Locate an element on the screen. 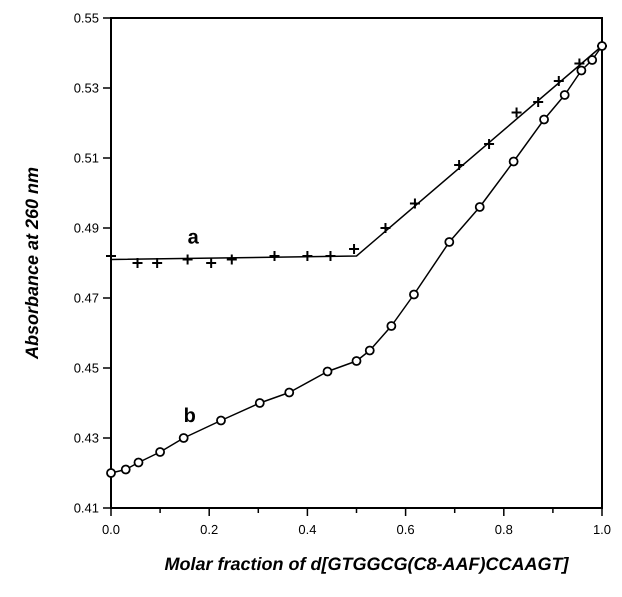  x-axis-title: Molar fraction of d[GTGGCG(C8-AAF)CCAAGT] is located at coordinates (367, 564).